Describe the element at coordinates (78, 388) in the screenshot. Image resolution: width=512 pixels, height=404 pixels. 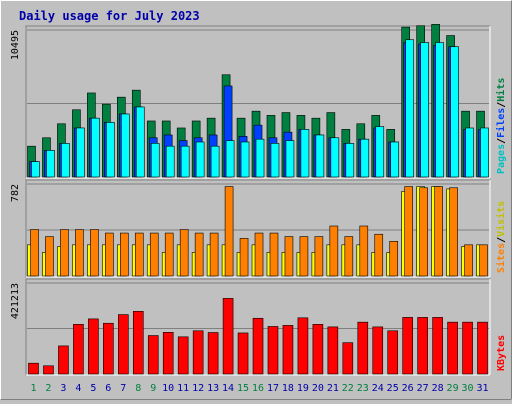
I see `day-label-4: 4` at that location.